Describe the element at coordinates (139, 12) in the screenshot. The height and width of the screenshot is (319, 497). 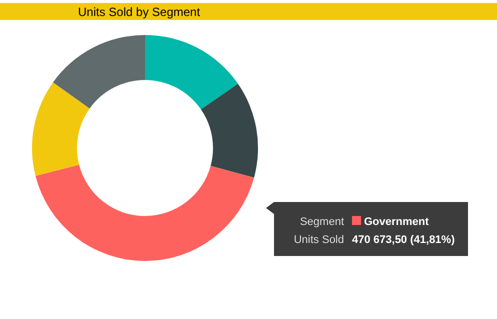
I see `chart-title: Units Sold by Segment` at that location.